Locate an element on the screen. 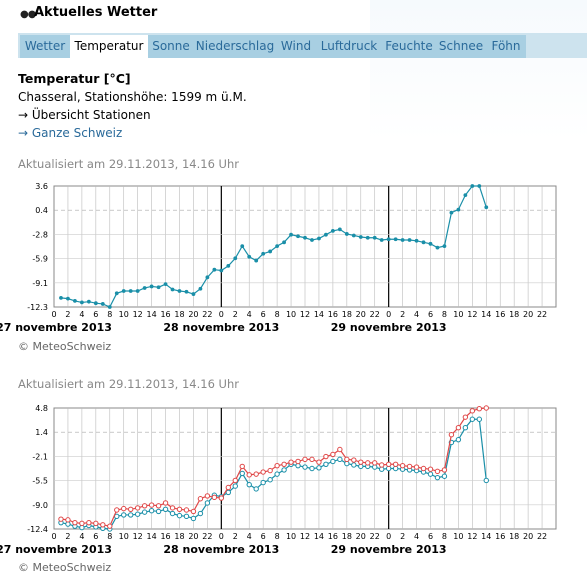 This screenshot has width=587, height=577. tab-wind: Wind is located at coordinates (296, 46).